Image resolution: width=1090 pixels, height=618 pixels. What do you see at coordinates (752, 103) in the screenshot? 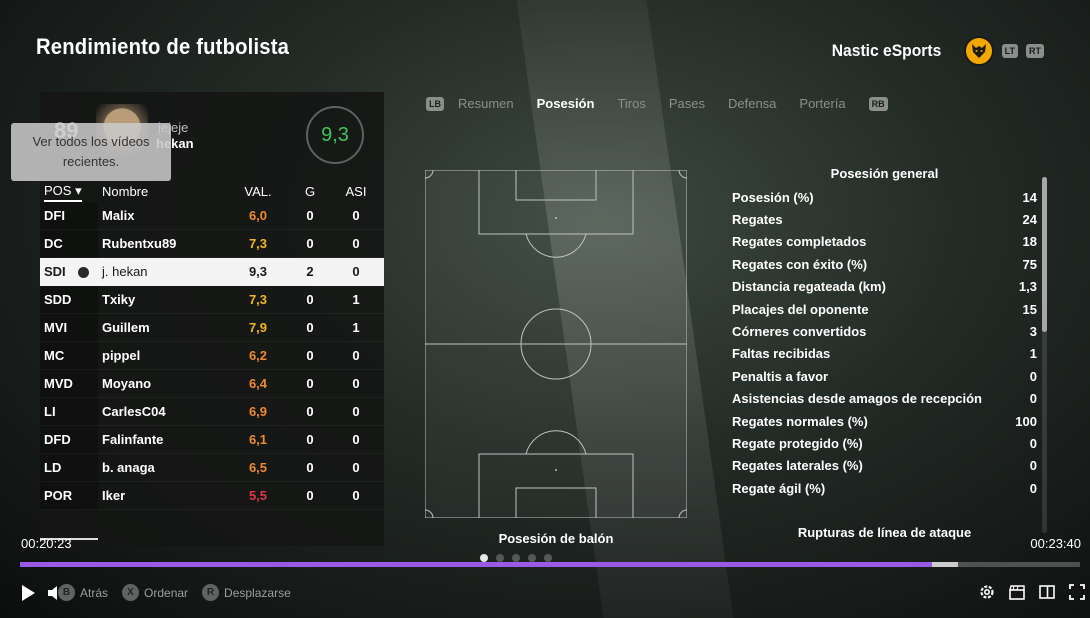
I see `tab-defensa: Defensa` at bounding box center [752, 103].